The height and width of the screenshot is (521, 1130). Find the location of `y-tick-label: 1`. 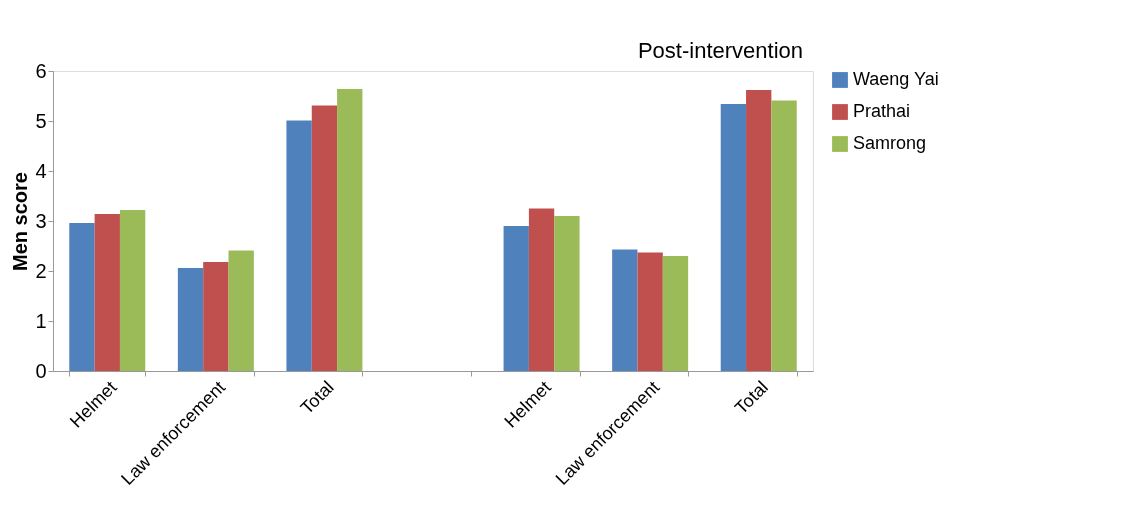

y-tick-label: 1 is located at coordinates (41, 320).